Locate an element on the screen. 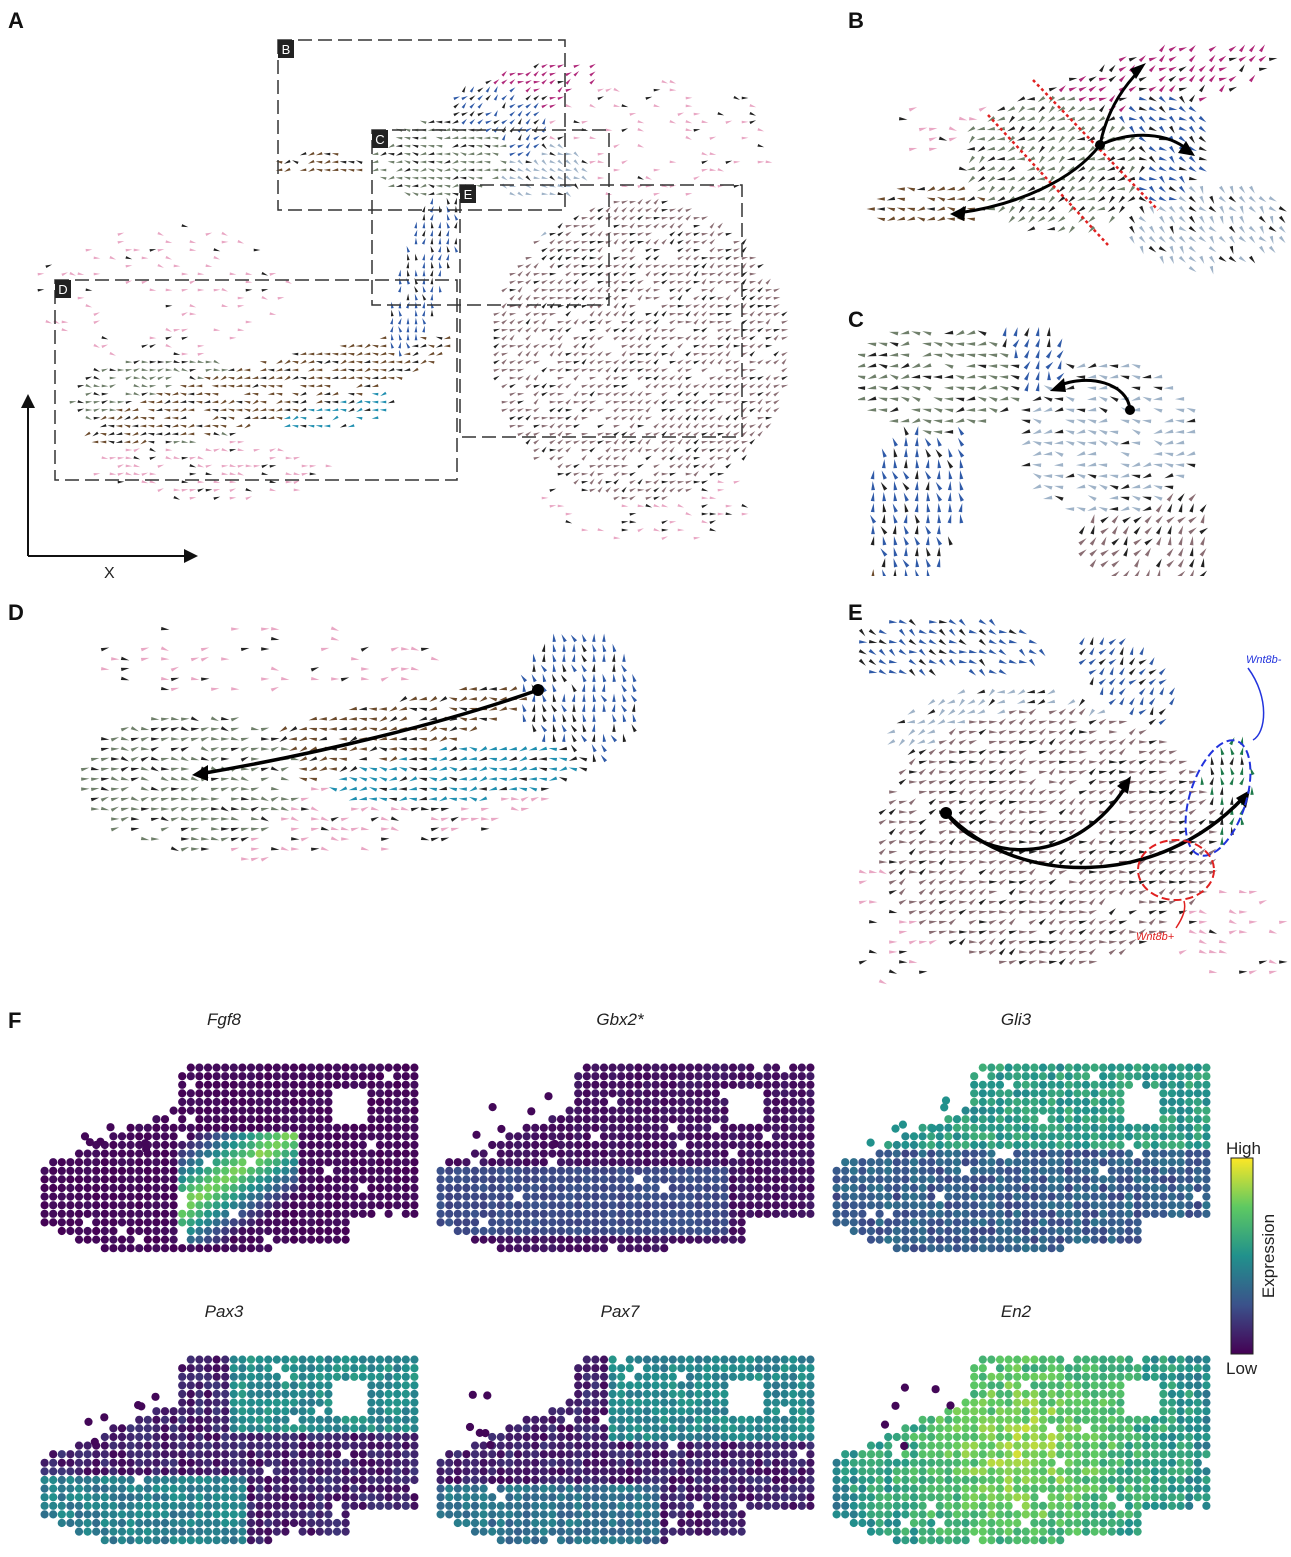 This screenshot has width=1291, height=1557. trajectory-arrow-c is located at coordinates (1094, 395).